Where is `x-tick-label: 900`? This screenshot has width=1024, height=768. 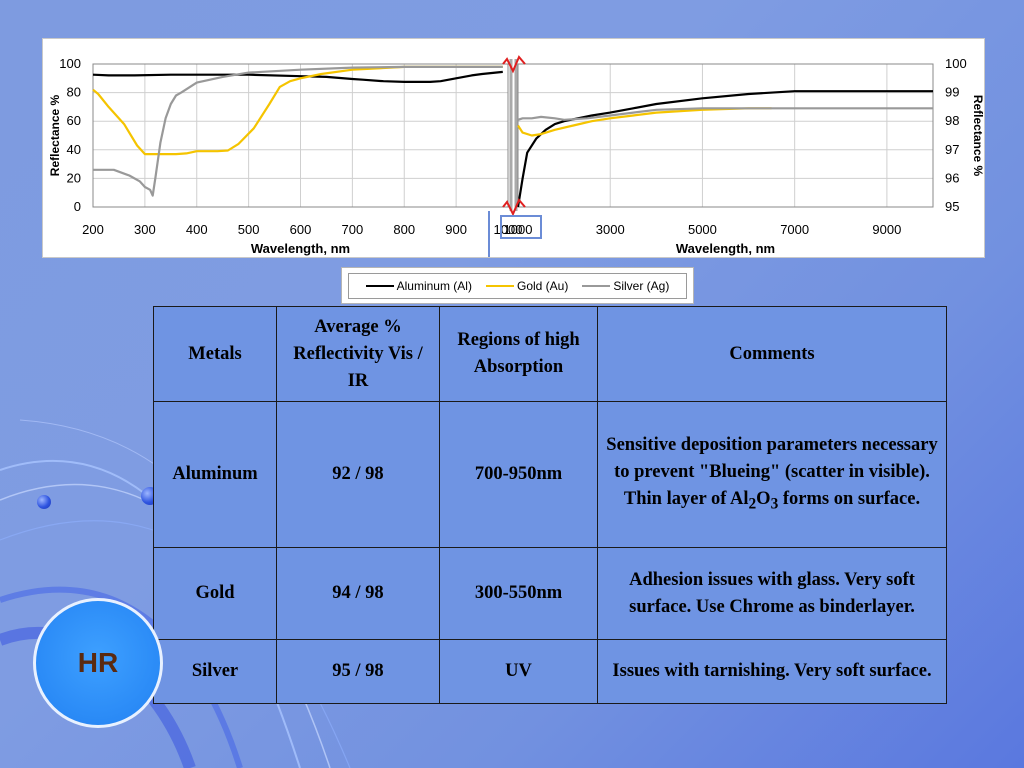
x-tick-label: 900 is located at coordinates (456, 229).